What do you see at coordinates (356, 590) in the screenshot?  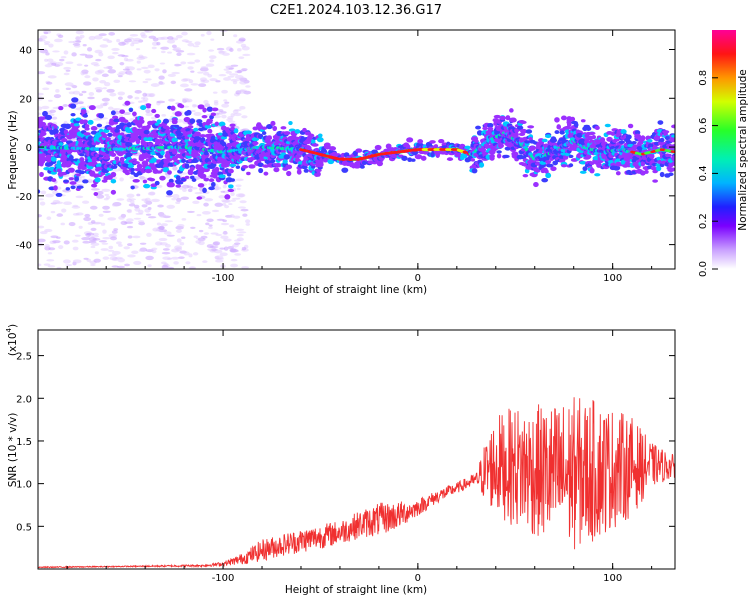 I see `bottom-x-axis-label: Height of straight line (km)` at bounding box center [356, 590].